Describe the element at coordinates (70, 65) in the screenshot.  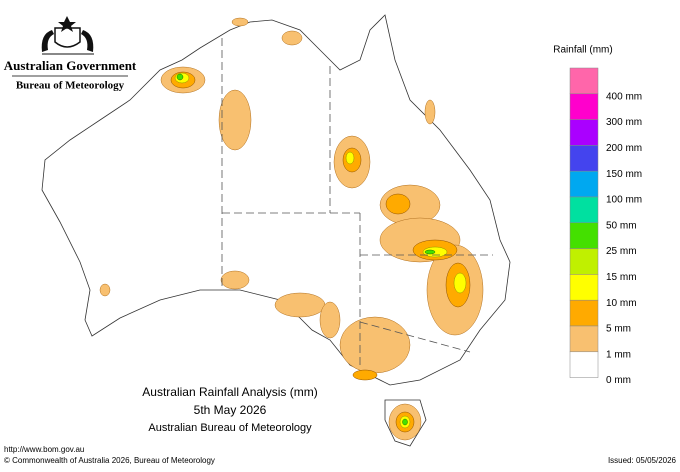
I see `government-name: Australian Government` at that location.